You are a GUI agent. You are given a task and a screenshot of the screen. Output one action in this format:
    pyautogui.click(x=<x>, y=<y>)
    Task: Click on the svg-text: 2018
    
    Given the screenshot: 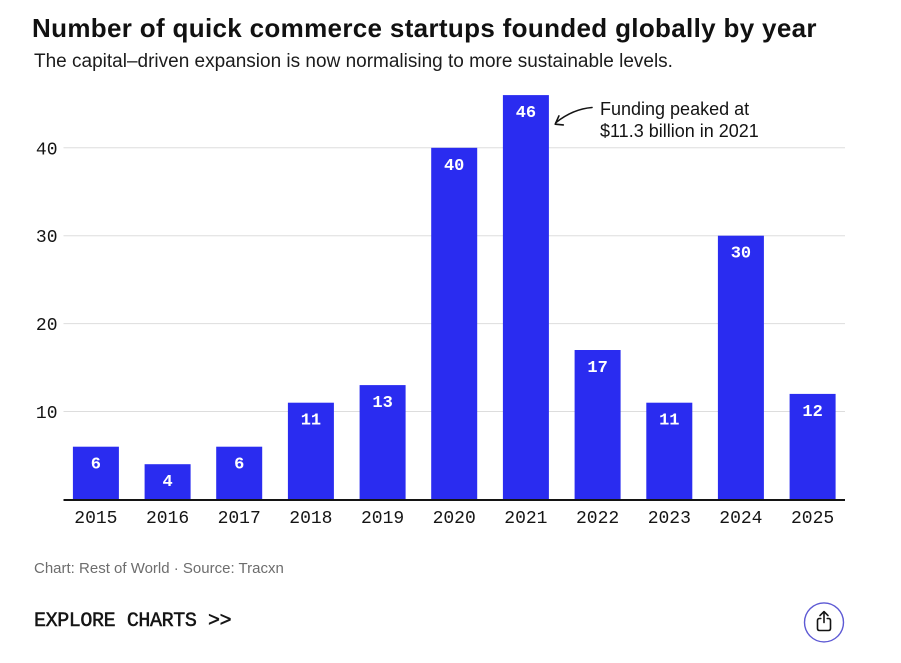 What is the action you would take?
    pyautogui.click(x=310, y=519)
    